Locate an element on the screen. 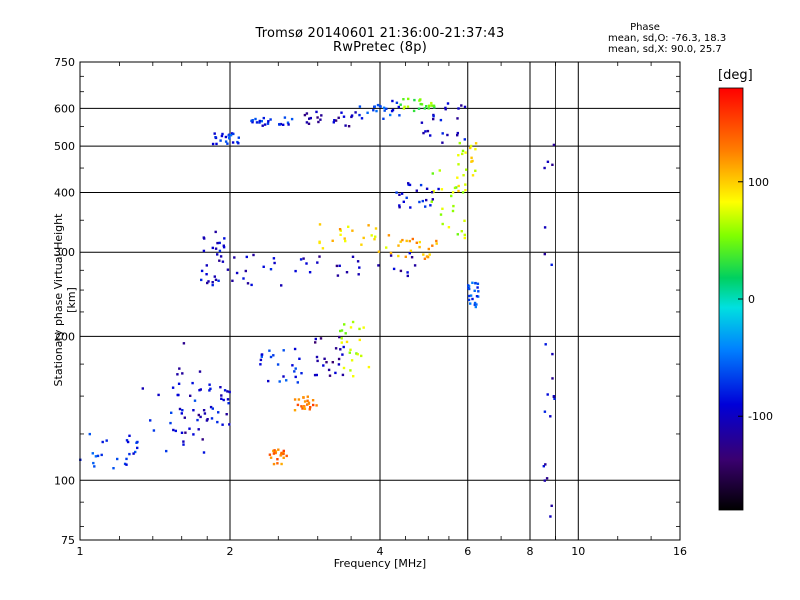 Image resolution: width=800 pixels, height=600 pixels. colorbar-tick-label: 100 is located at coordinates (758, 182).